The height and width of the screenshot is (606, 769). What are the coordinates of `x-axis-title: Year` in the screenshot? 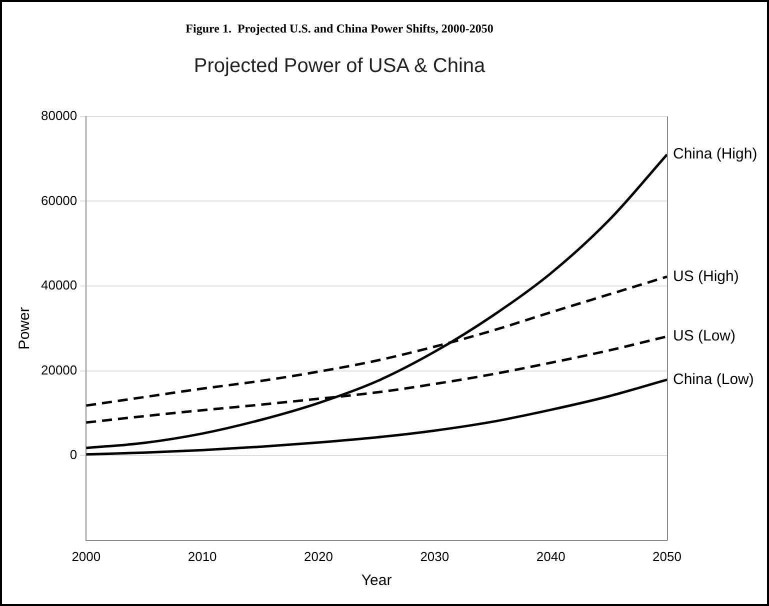 It's located at (376, 581).